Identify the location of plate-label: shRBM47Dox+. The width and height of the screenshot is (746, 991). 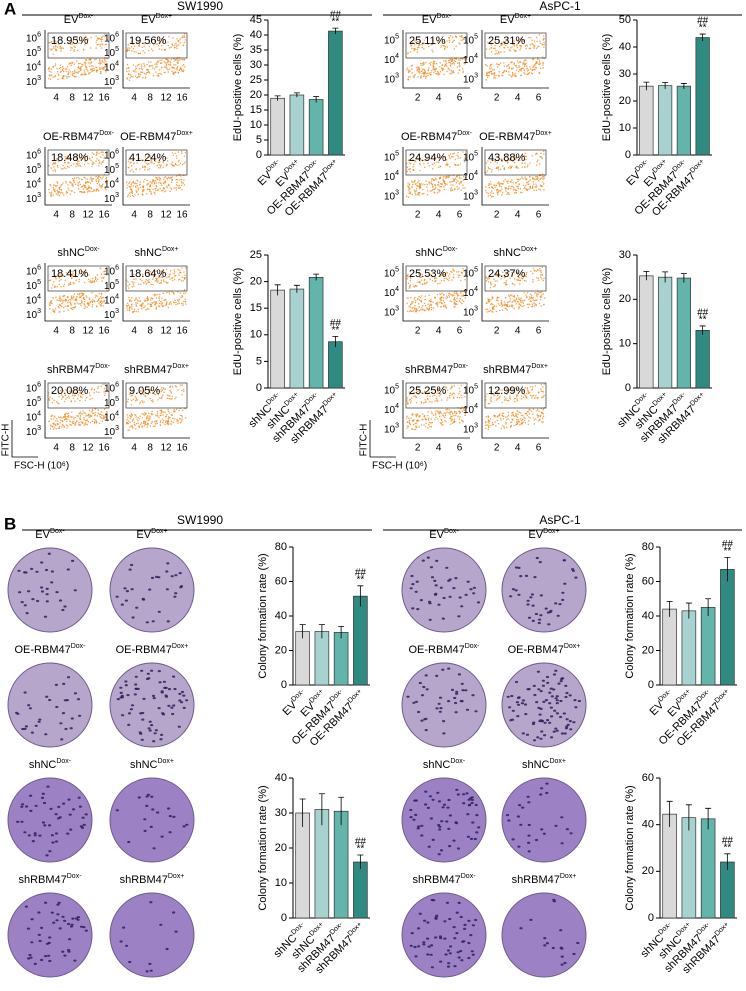
(152, 879).